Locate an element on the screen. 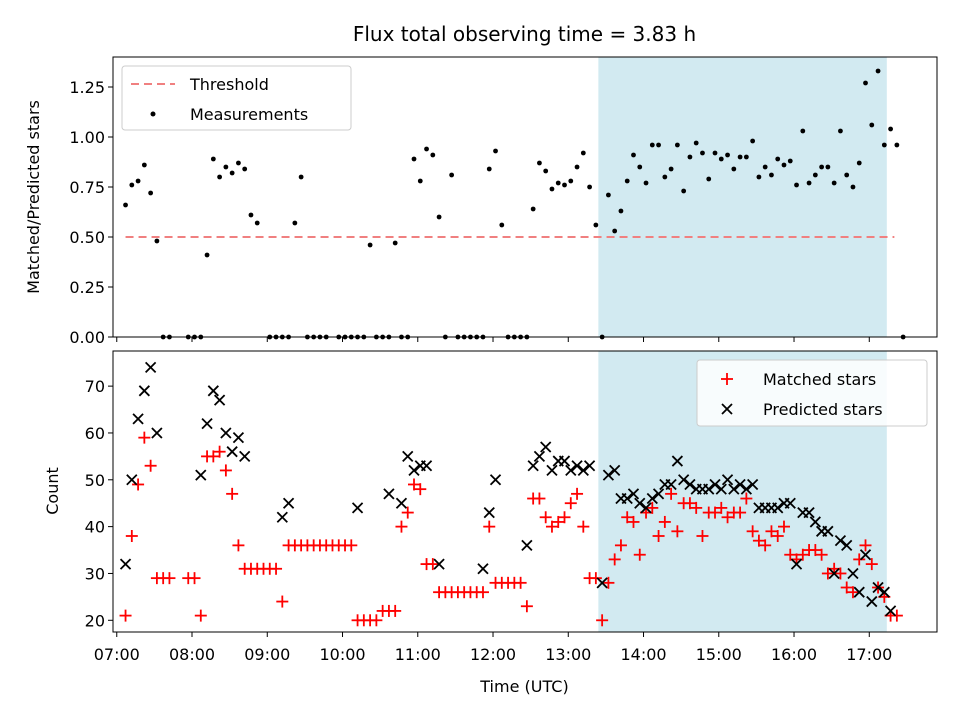 This screenshot has height=720, width=960. x-tick-label: 08:00 is located at coordinates (192, 654).